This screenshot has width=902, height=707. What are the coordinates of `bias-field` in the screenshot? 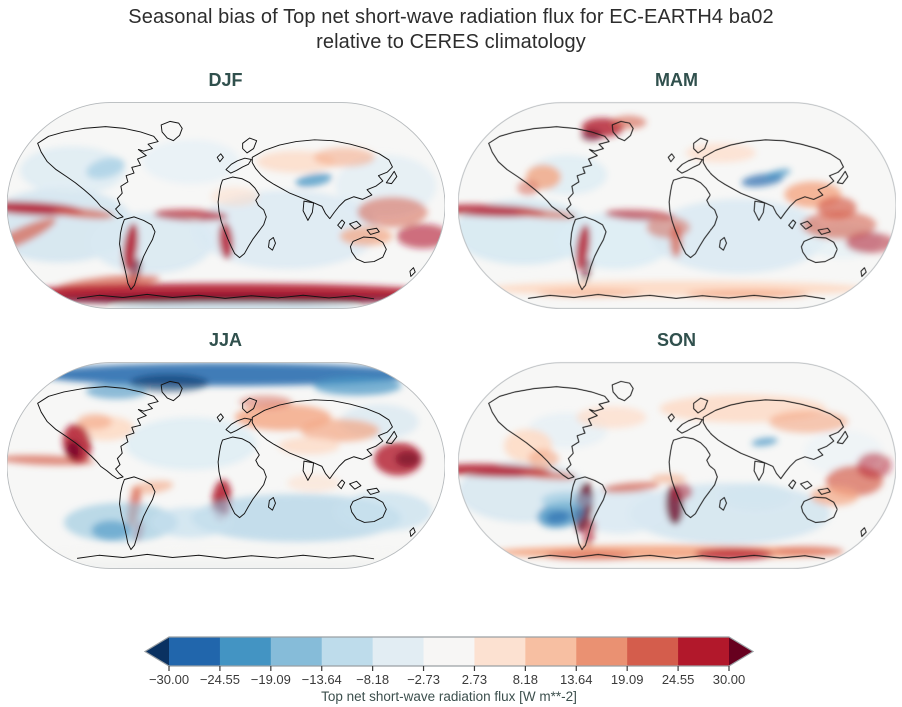 It's located at (225, 224).